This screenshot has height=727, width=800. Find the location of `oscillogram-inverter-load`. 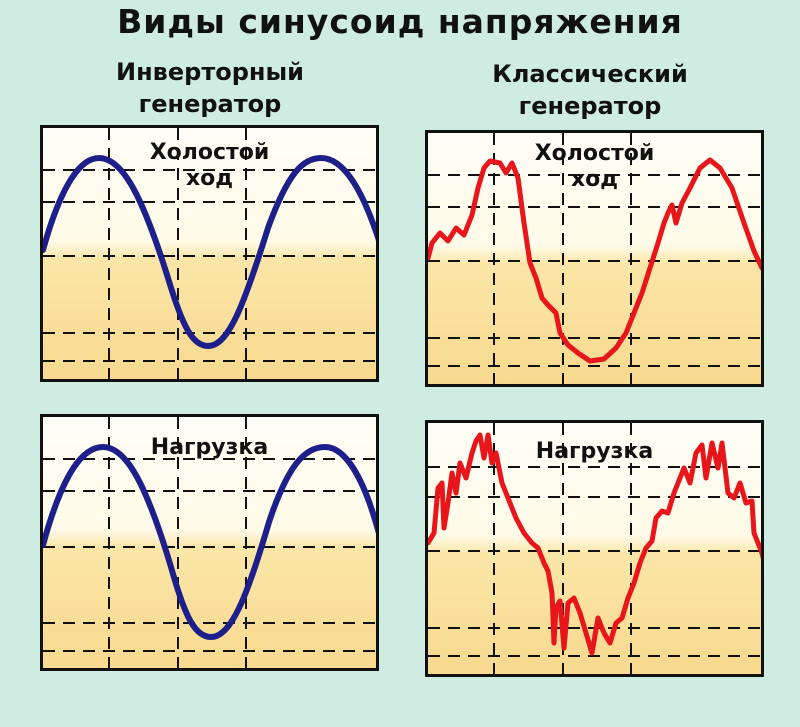

oscillogram-inverter-load is located at coordinates (209, 542).